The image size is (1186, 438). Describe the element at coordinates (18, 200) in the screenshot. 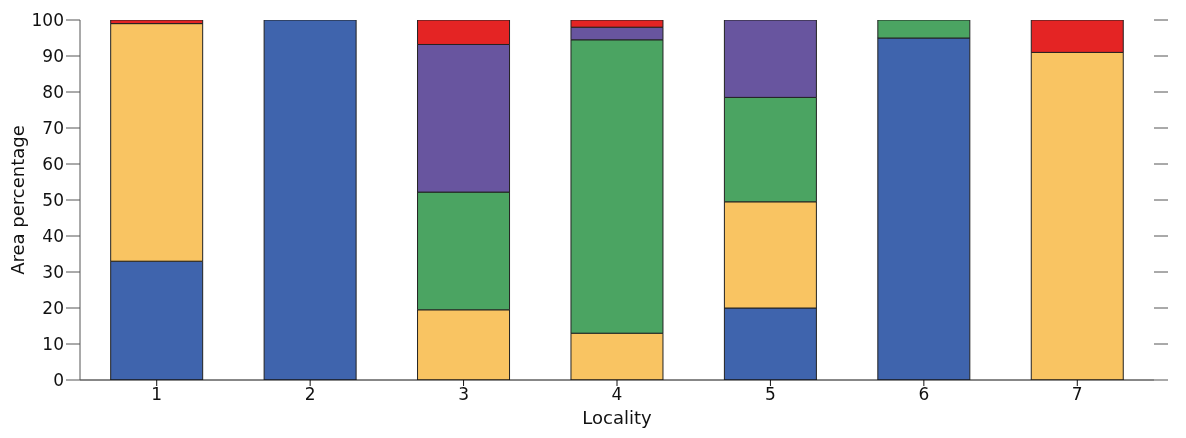

I see `y-axis-title: Area percentage` at that location.